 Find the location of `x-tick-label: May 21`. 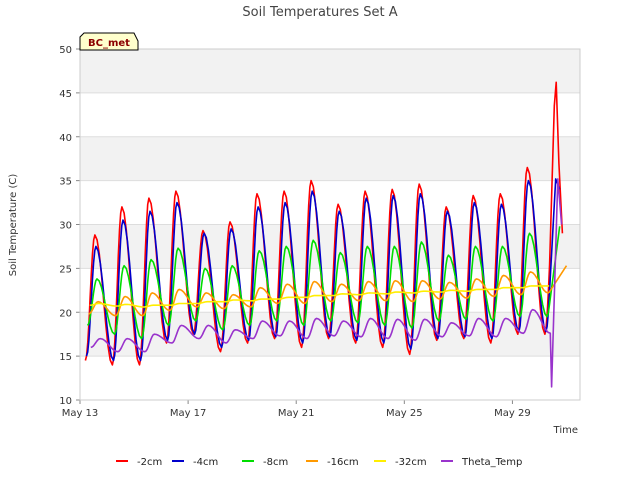

x-tick-label: May 21 is located at coordinates (296, 413).